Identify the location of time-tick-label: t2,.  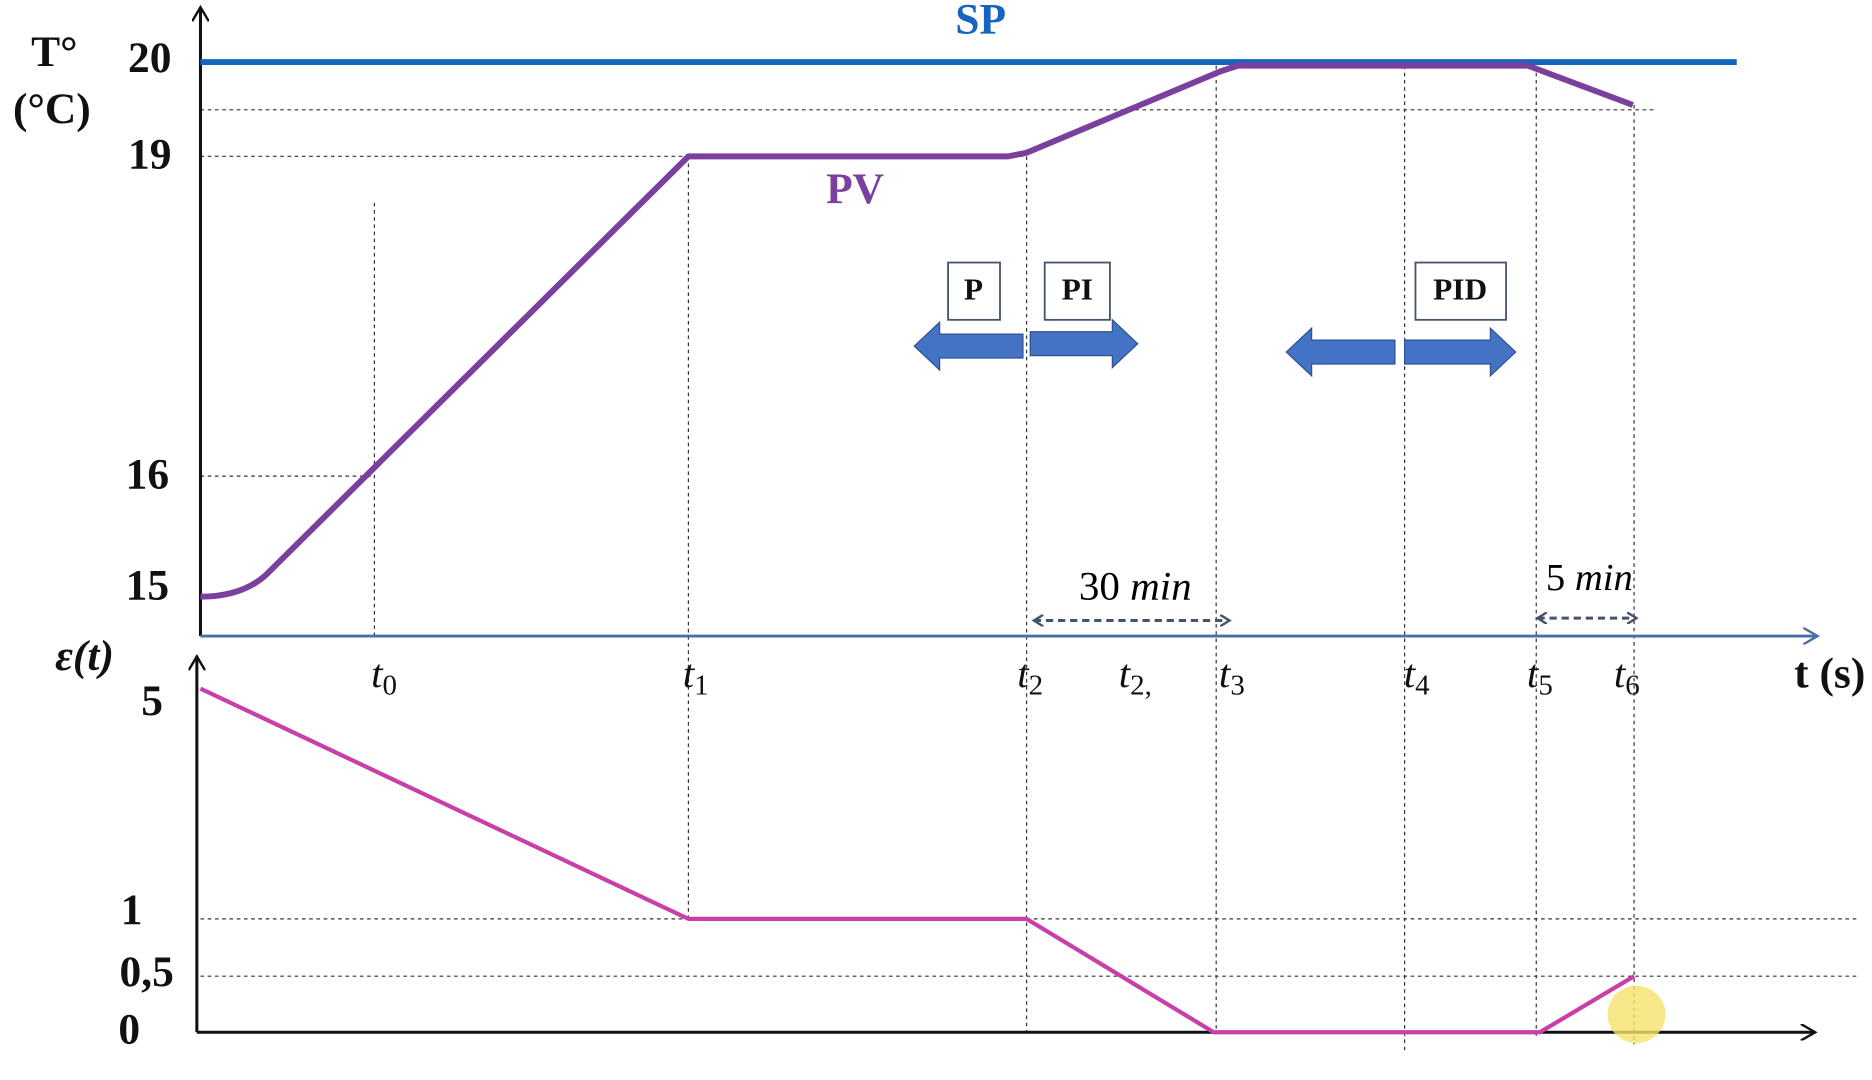
(1135, 676).